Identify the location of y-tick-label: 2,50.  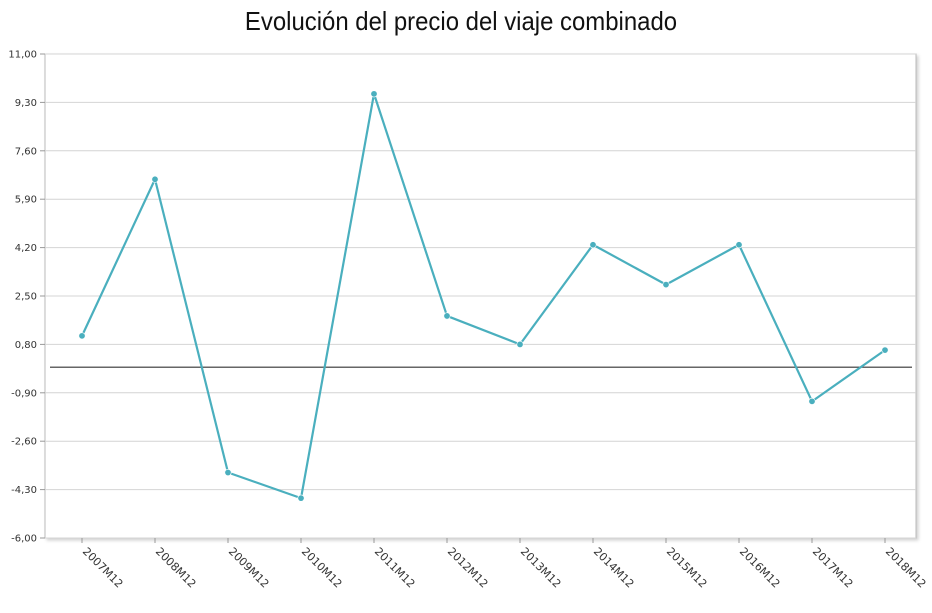
(26, 297).